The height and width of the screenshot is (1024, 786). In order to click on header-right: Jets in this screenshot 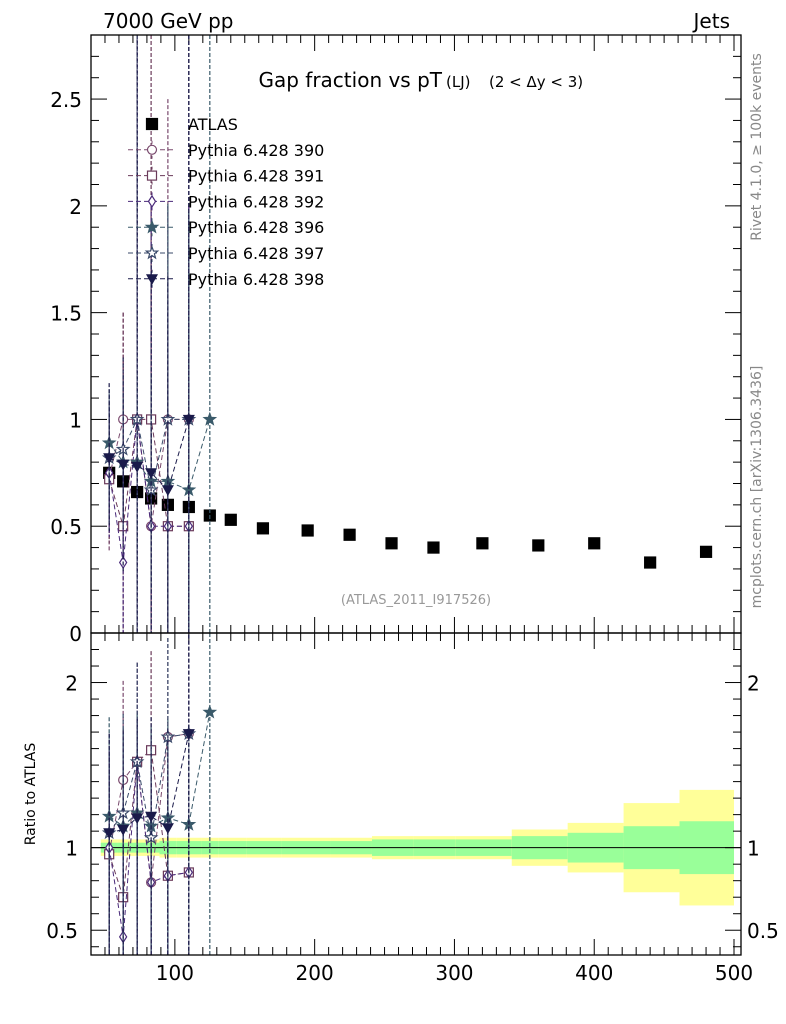, I will do `click(711, 21)`.